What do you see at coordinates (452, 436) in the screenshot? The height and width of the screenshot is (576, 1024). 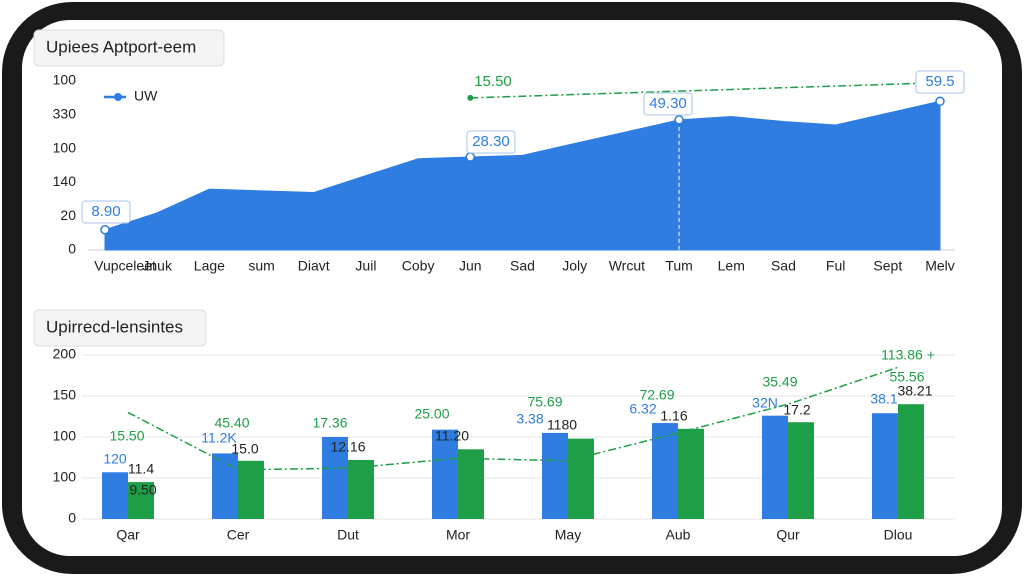 I see `annotation: 11.20` at bounding box center [452, 436].